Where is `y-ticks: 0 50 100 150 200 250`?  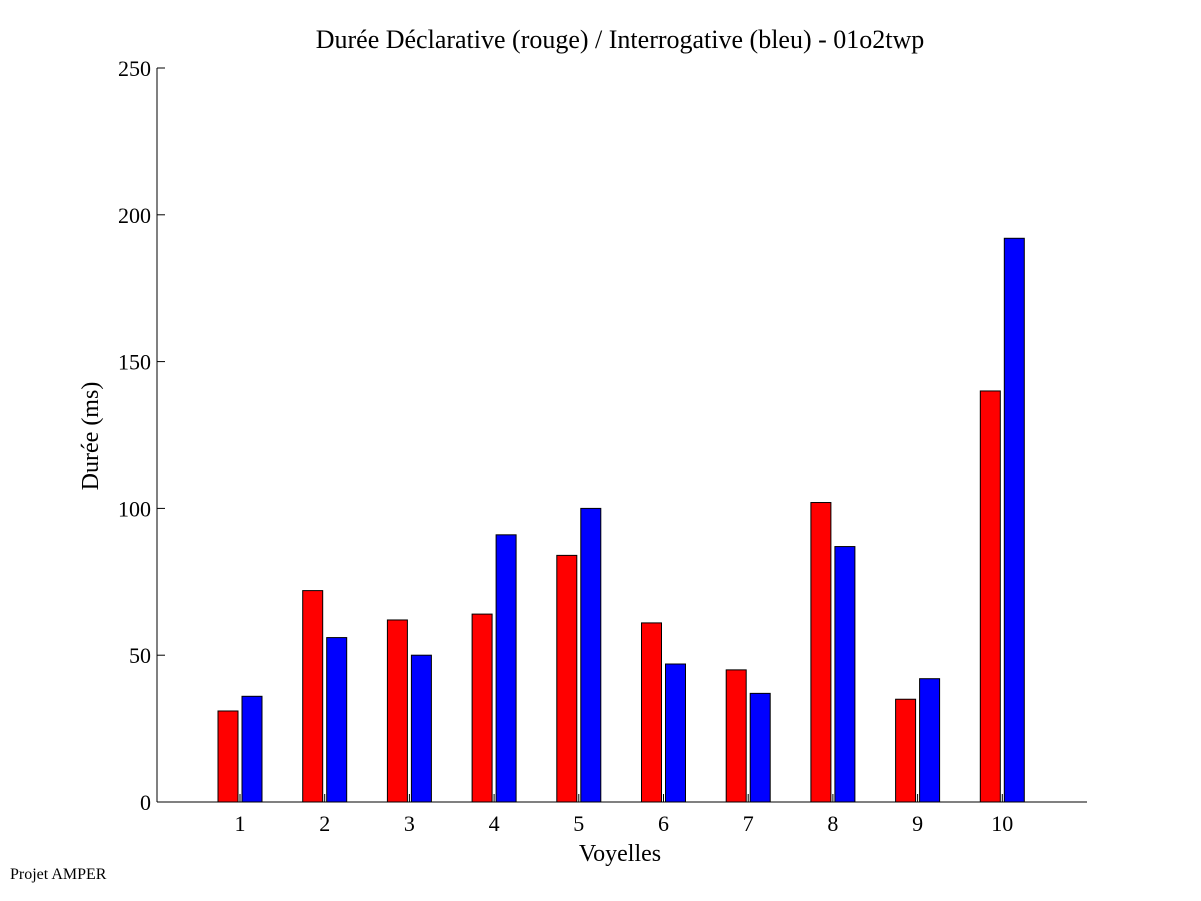 y-ticks: 0 50 100 150 200 250 is located at coordinates (141, 435).